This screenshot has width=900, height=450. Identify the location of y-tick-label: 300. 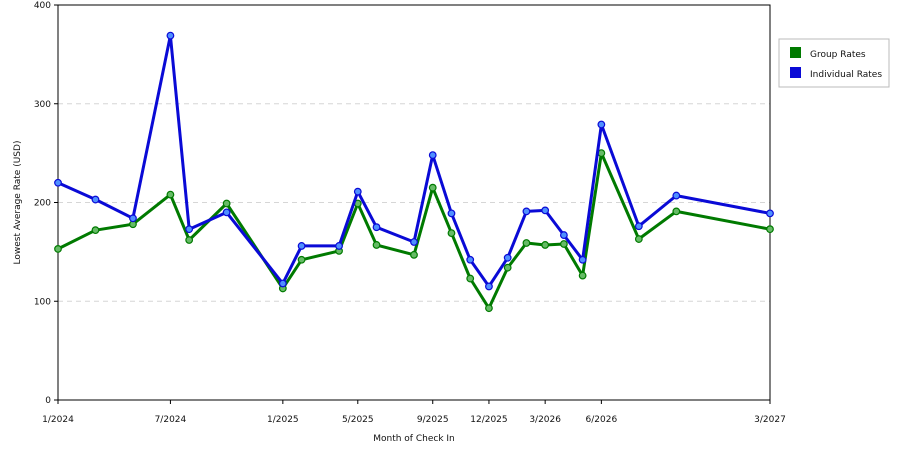
(42, 105).